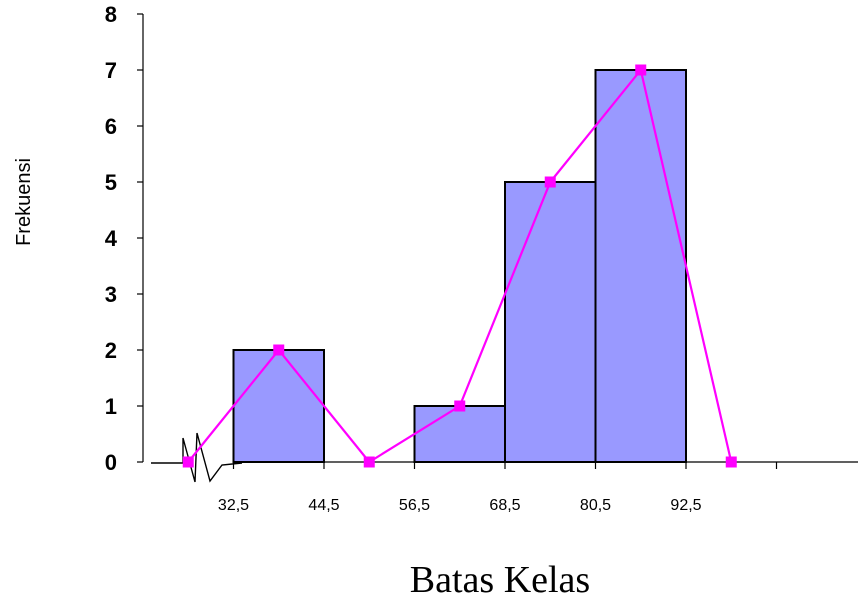  Describe the element at coordinates (504, 505) in the screenshot. I see `x-tick-label-3: 68,5` at that location.